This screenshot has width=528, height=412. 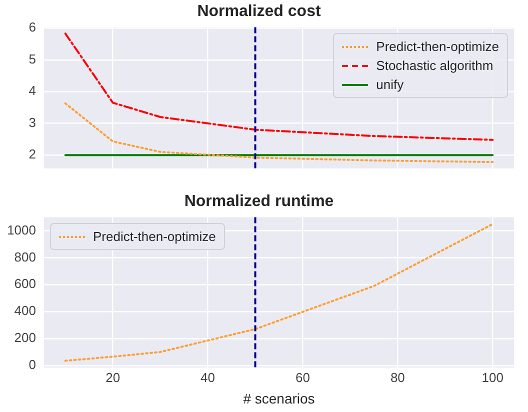 I want to click on line-series, so click(x=279, y=133).